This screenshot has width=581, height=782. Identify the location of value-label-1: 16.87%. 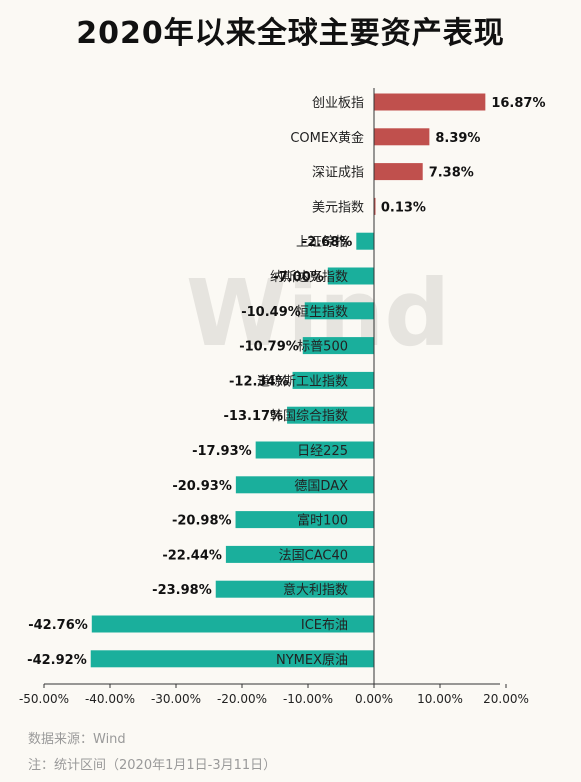
(518, 103).